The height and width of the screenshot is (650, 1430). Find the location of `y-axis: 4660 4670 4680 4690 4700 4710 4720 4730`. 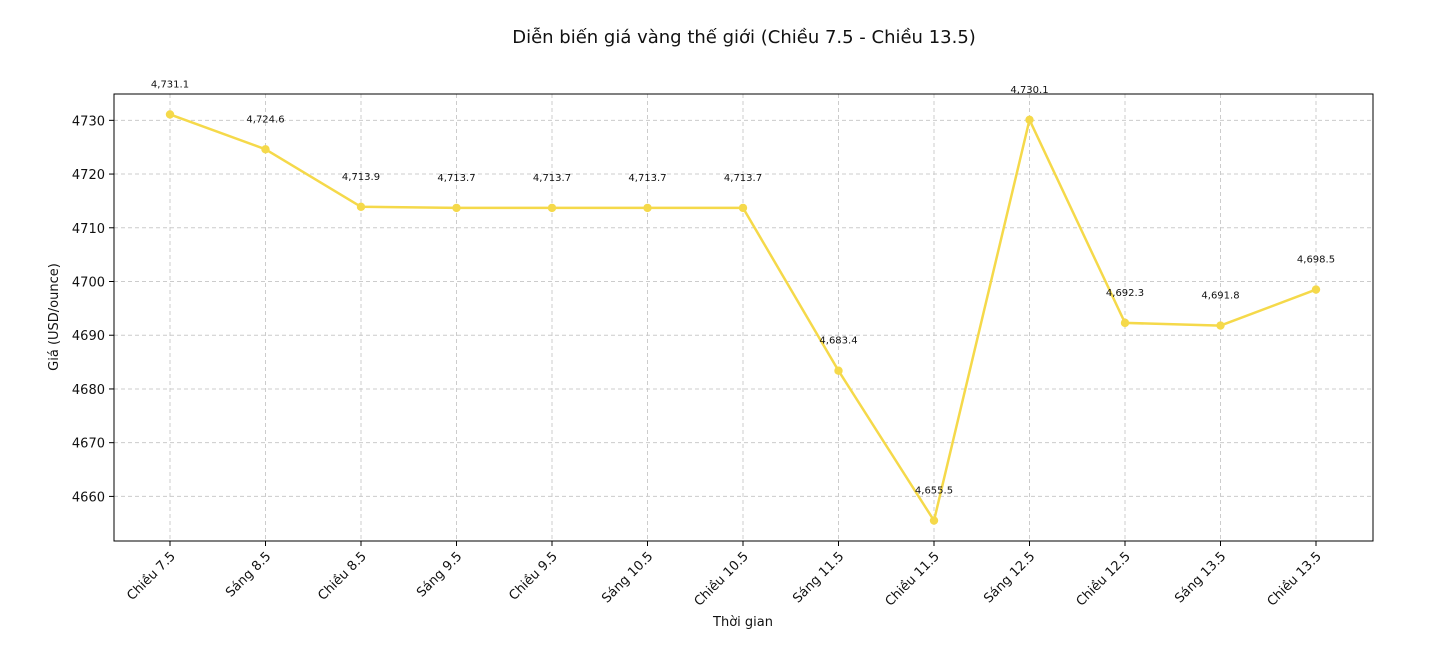

y-axis: 4660 4670 4680 4690 4700 4710 4720 4730 is located at coordinates (93, 309).